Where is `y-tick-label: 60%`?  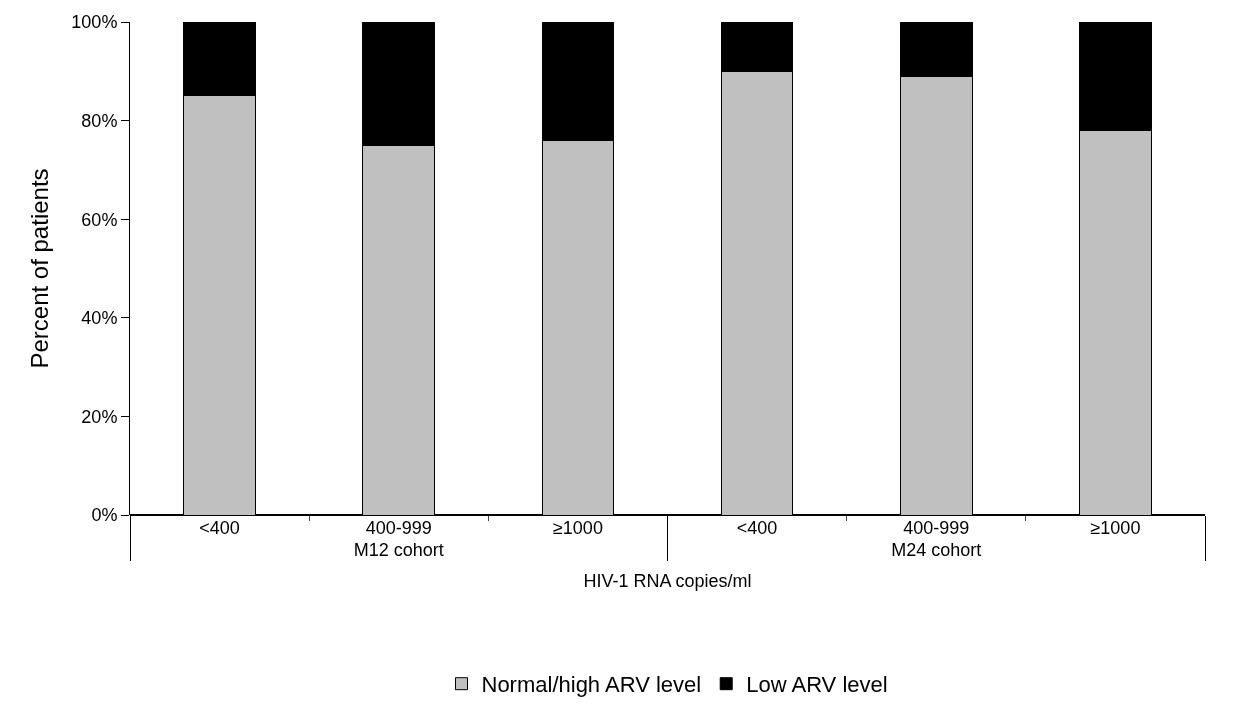 y-tick-label: 60% is located at coordinates (99, 219).